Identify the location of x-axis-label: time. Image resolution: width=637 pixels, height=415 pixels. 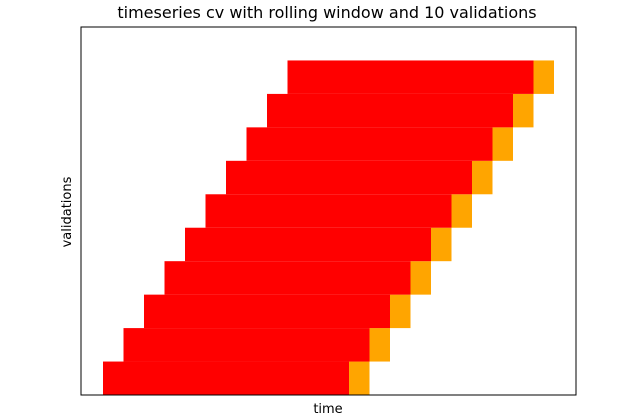
(327, 408).